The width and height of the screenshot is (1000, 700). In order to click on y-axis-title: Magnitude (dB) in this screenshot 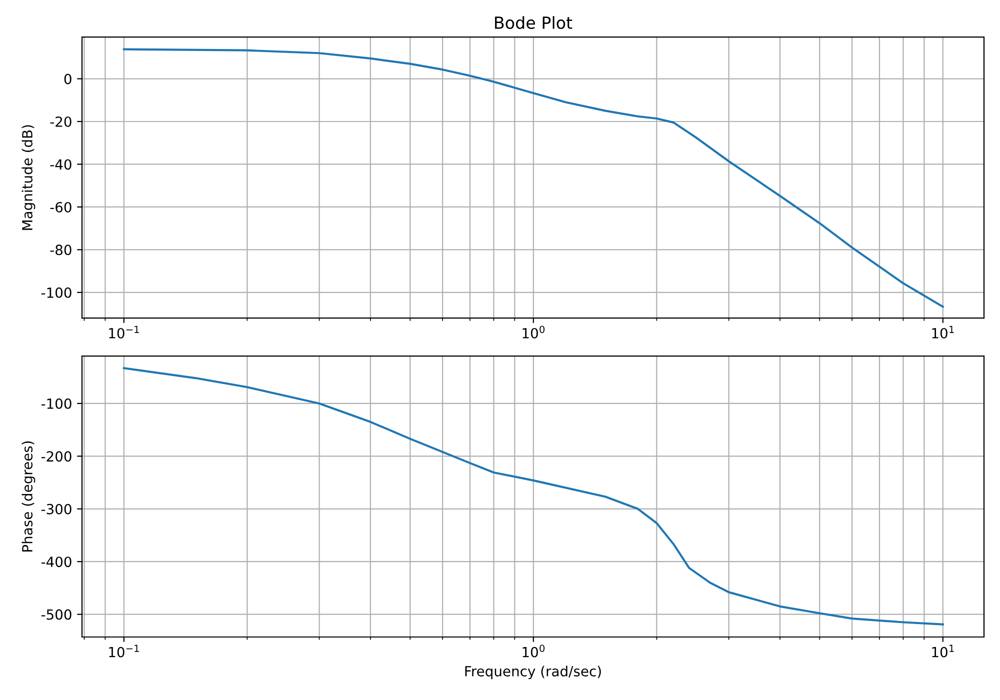, I will do `click(29, 177)`.